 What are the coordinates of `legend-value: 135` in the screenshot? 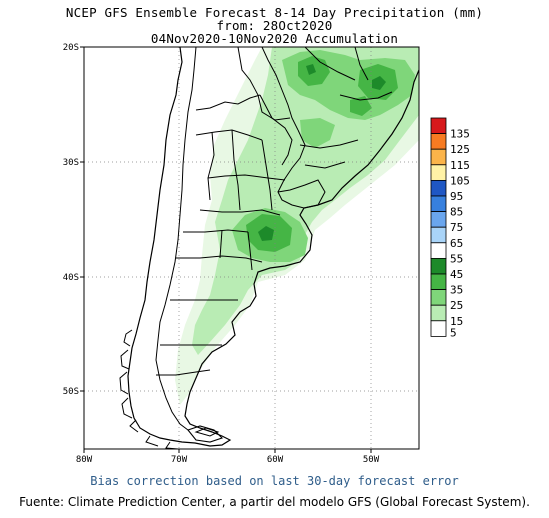 It's located at (460, 134).